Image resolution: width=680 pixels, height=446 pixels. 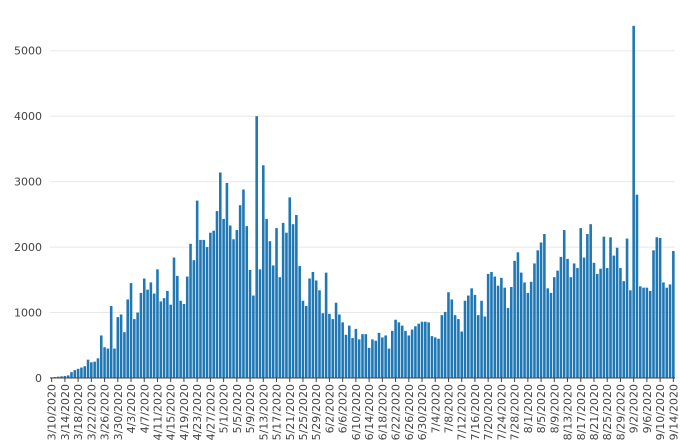 I want to click on x-tick-label: 5/9/2020, so click(x=250, y=408).